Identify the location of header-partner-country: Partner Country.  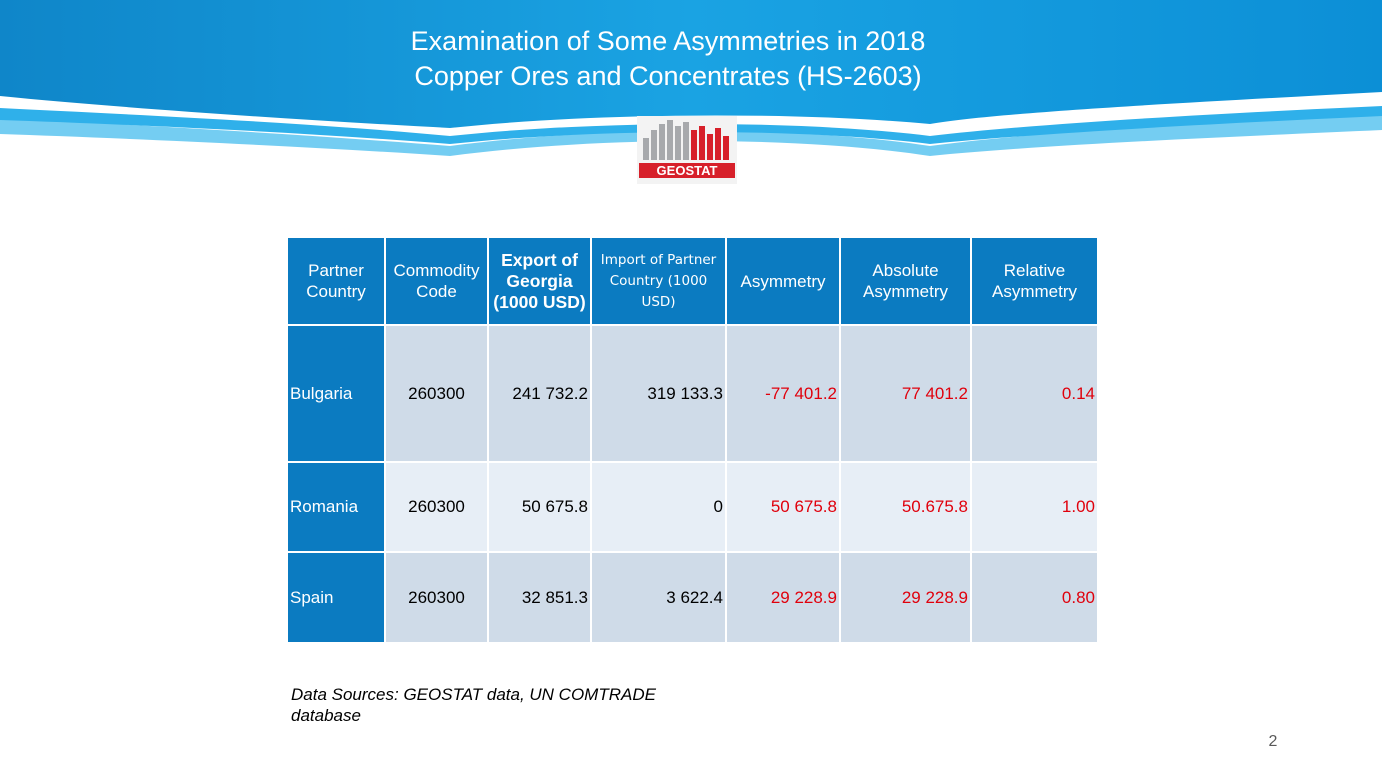
(336, 281).